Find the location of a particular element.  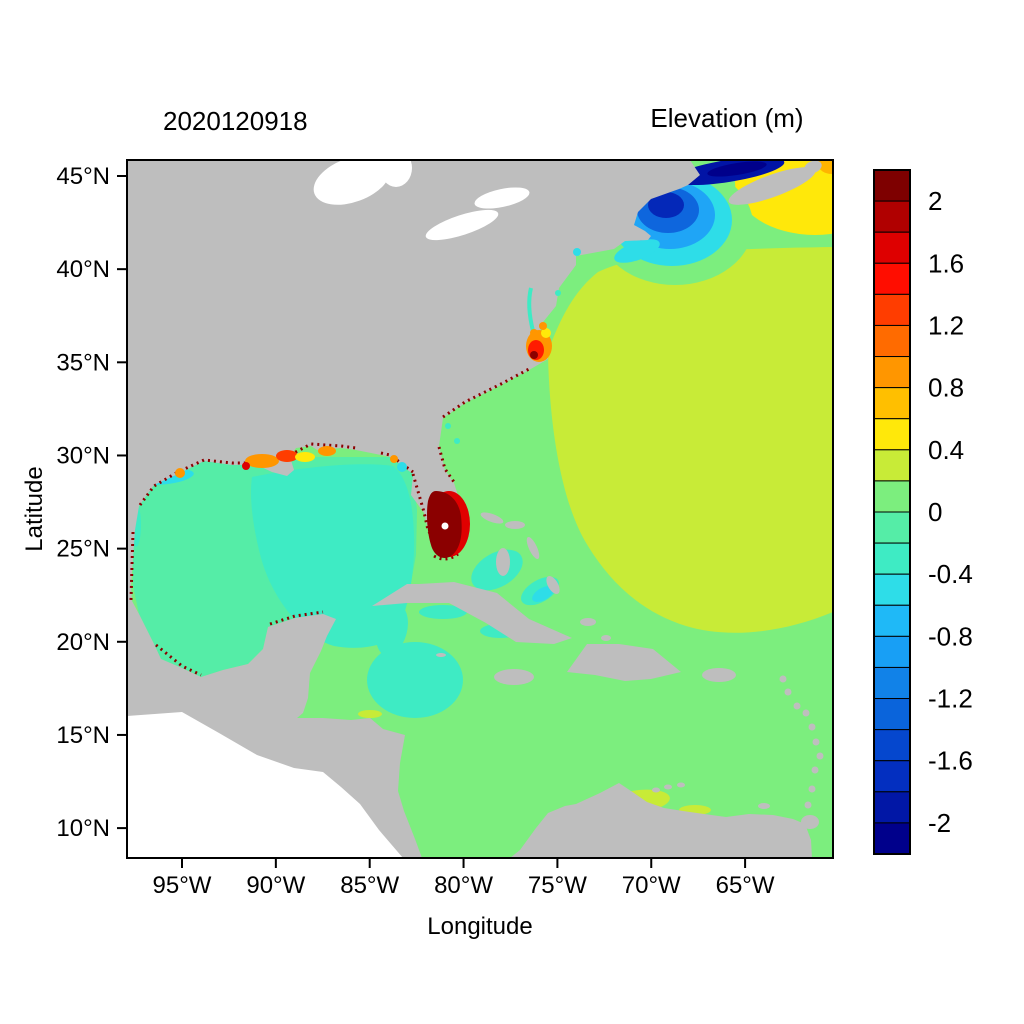

y-axis: 45°N 40°N 35°N 30°N 25°N 20°N 15°N 10°N is located at coordinates (91, 502).